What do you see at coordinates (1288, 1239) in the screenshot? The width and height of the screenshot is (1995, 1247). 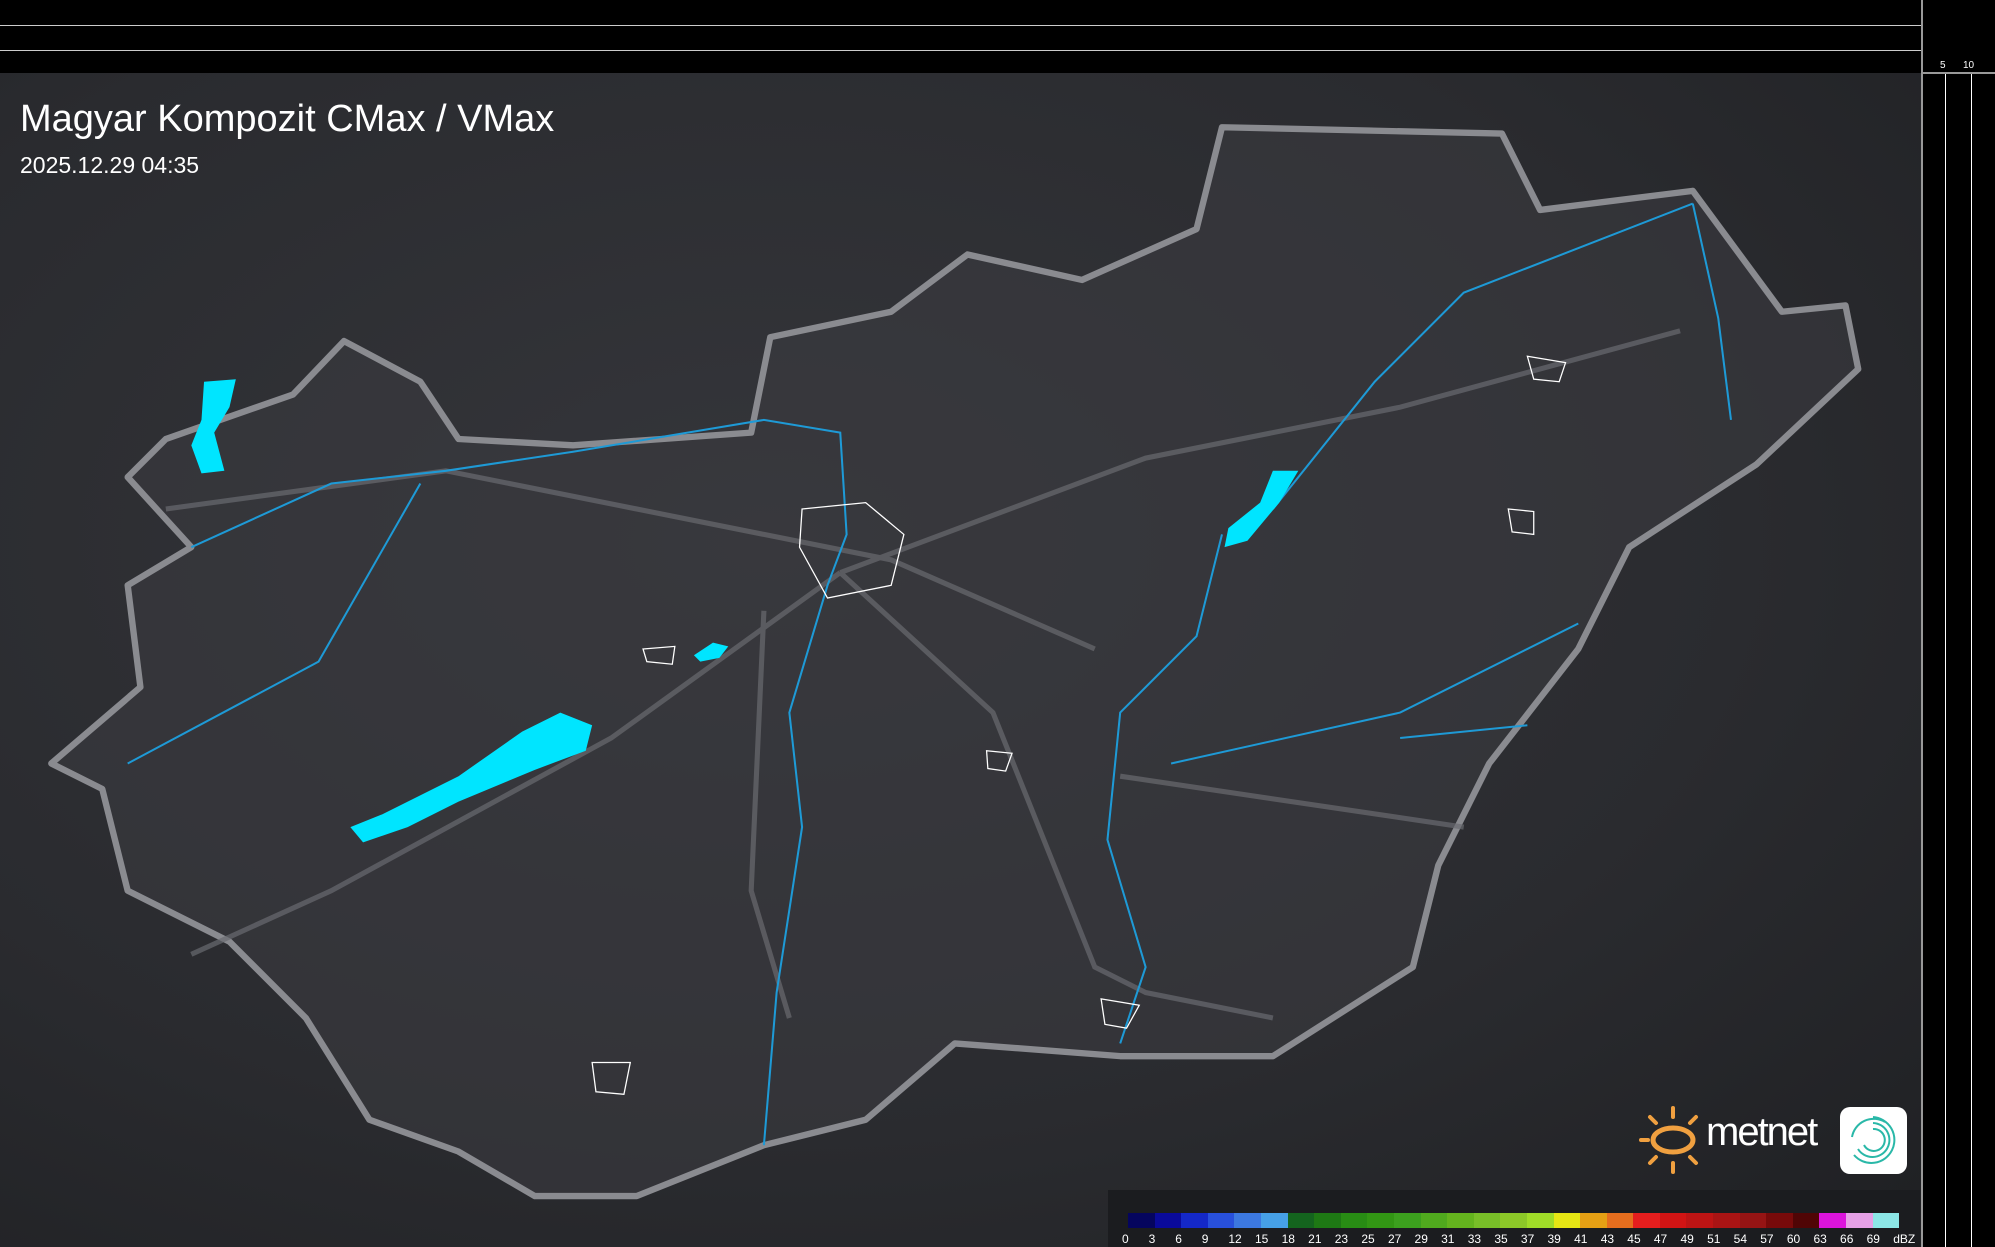 I see `legend-value: 18` at bounding box center [1288, 1239].